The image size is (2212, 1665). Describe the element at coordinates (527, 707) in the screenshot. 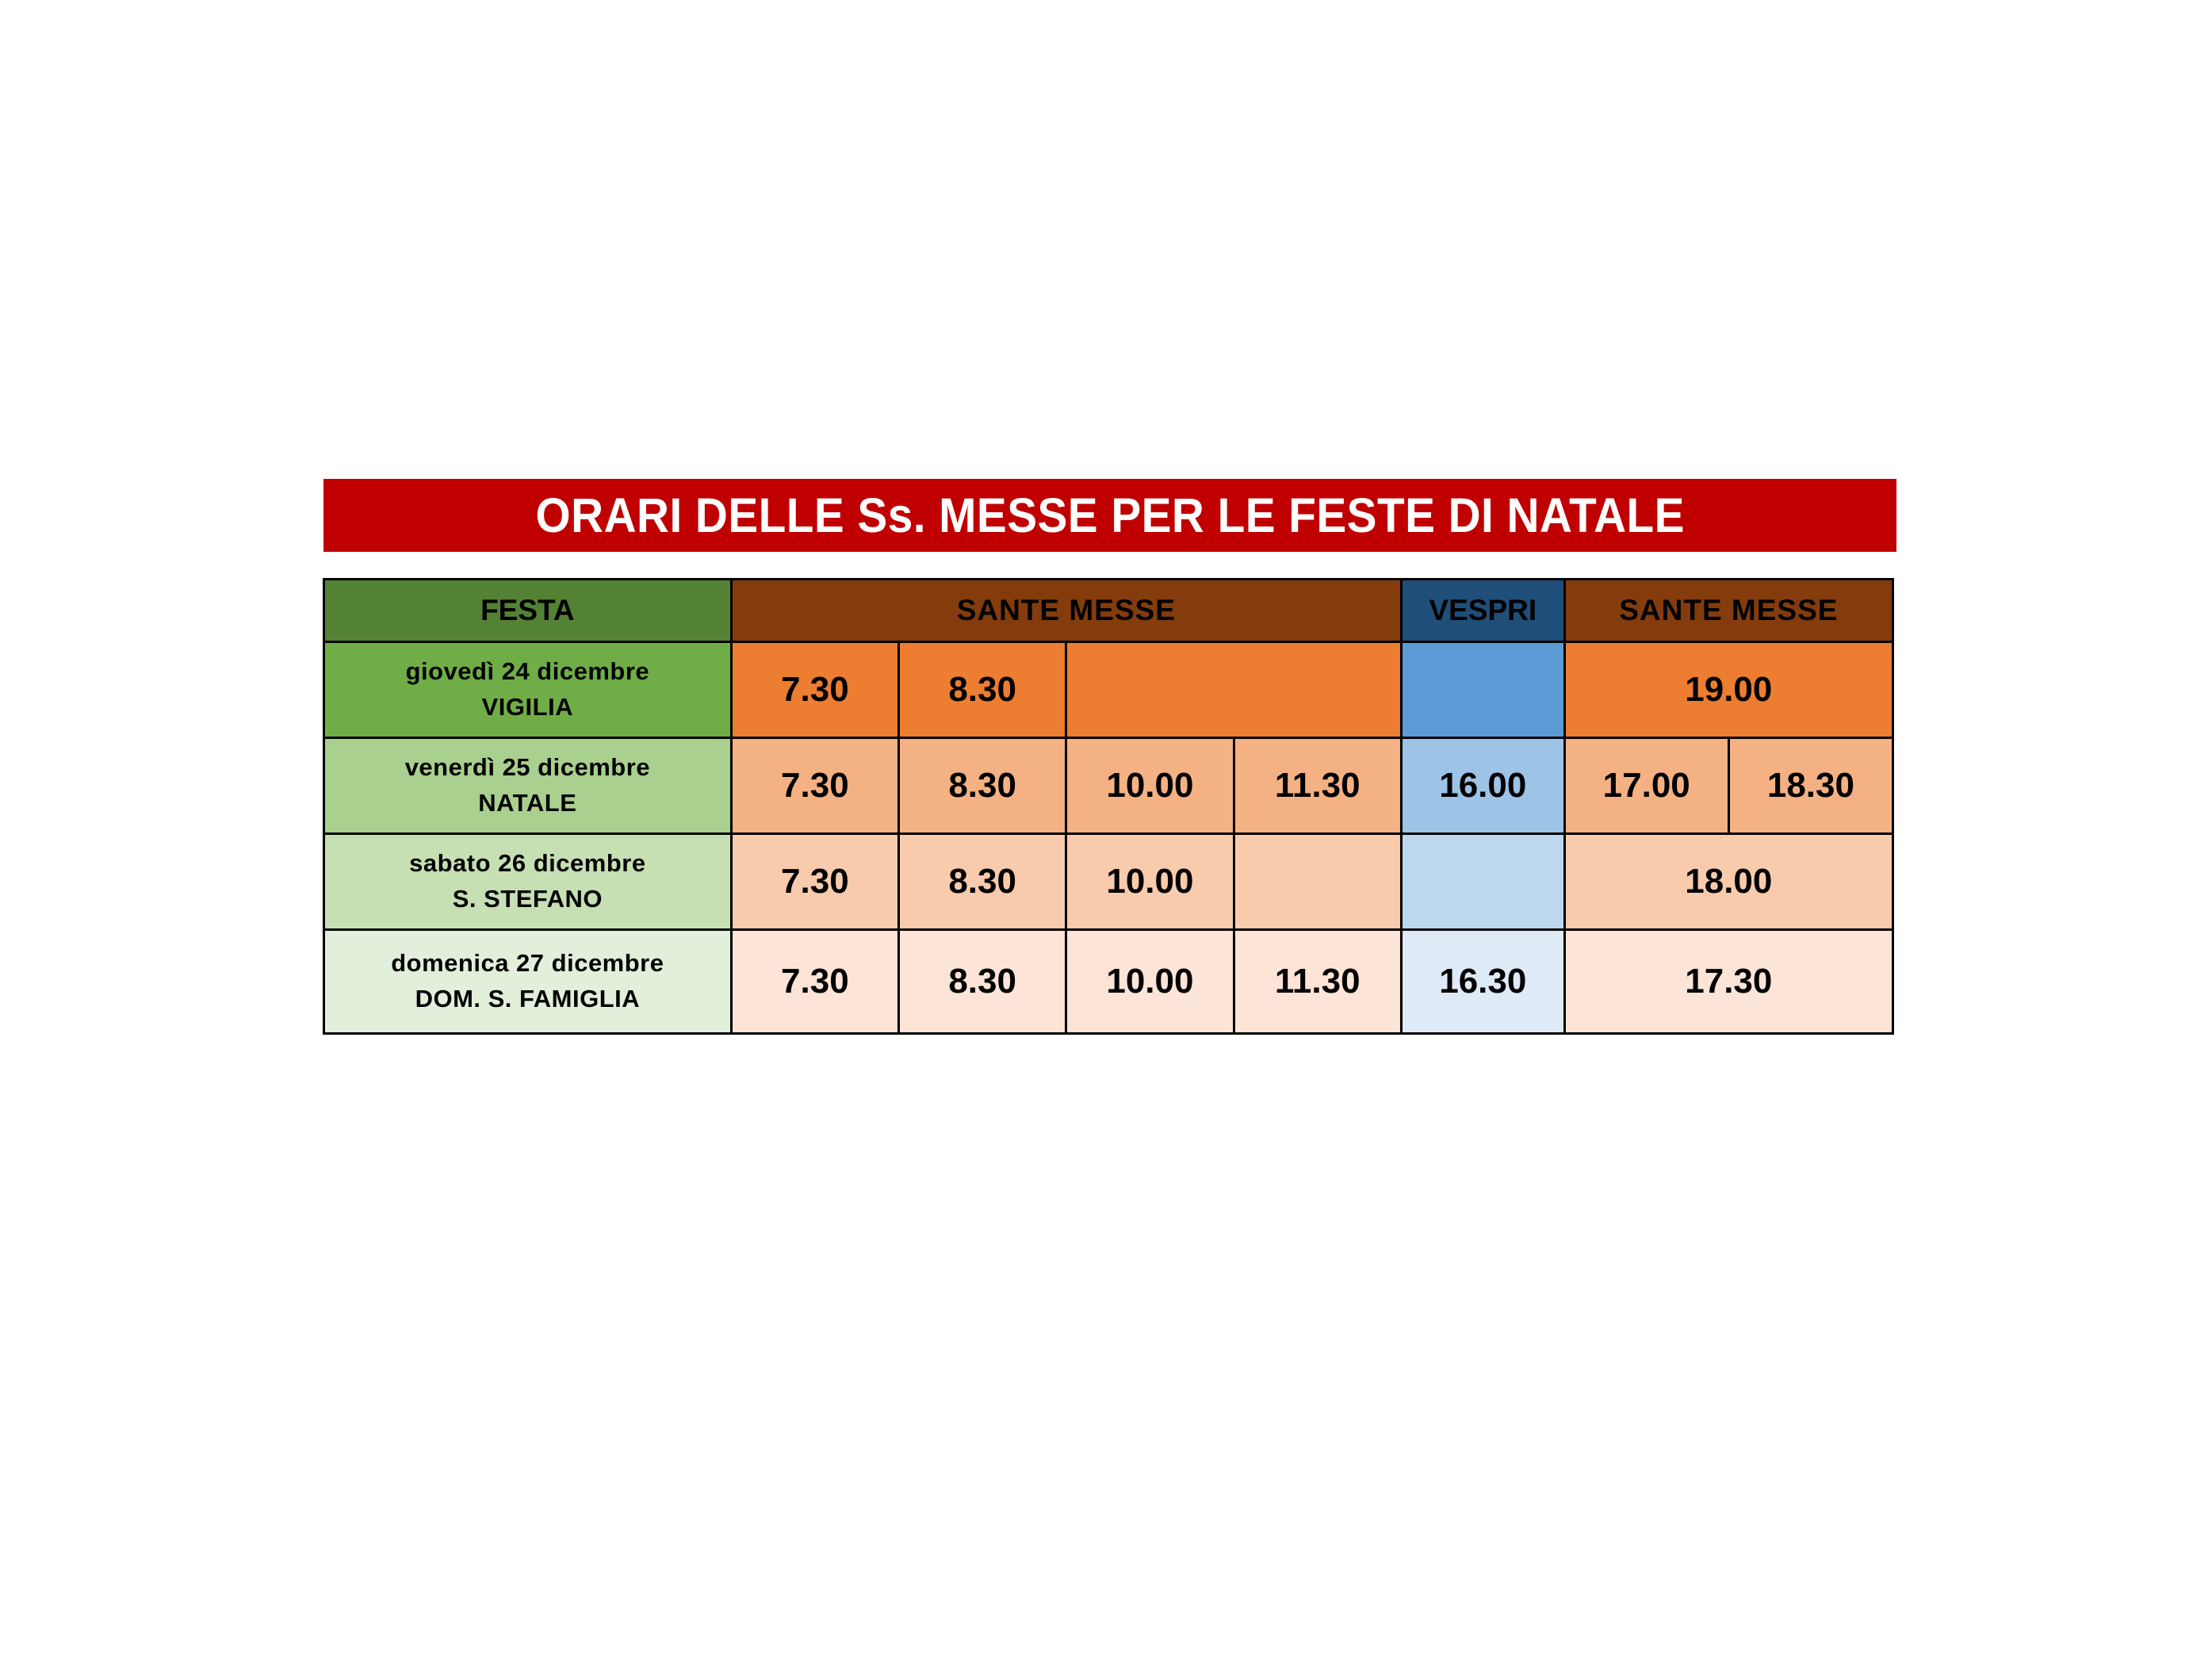

I see `festa-name: VIGILIA` at that location.